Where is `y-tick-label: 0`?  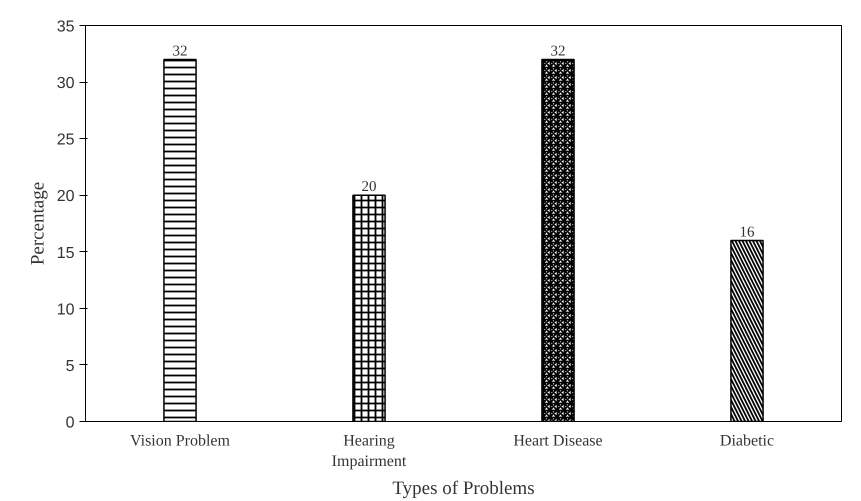
y-tick-label: 0 is located at coordinates (70, 423).